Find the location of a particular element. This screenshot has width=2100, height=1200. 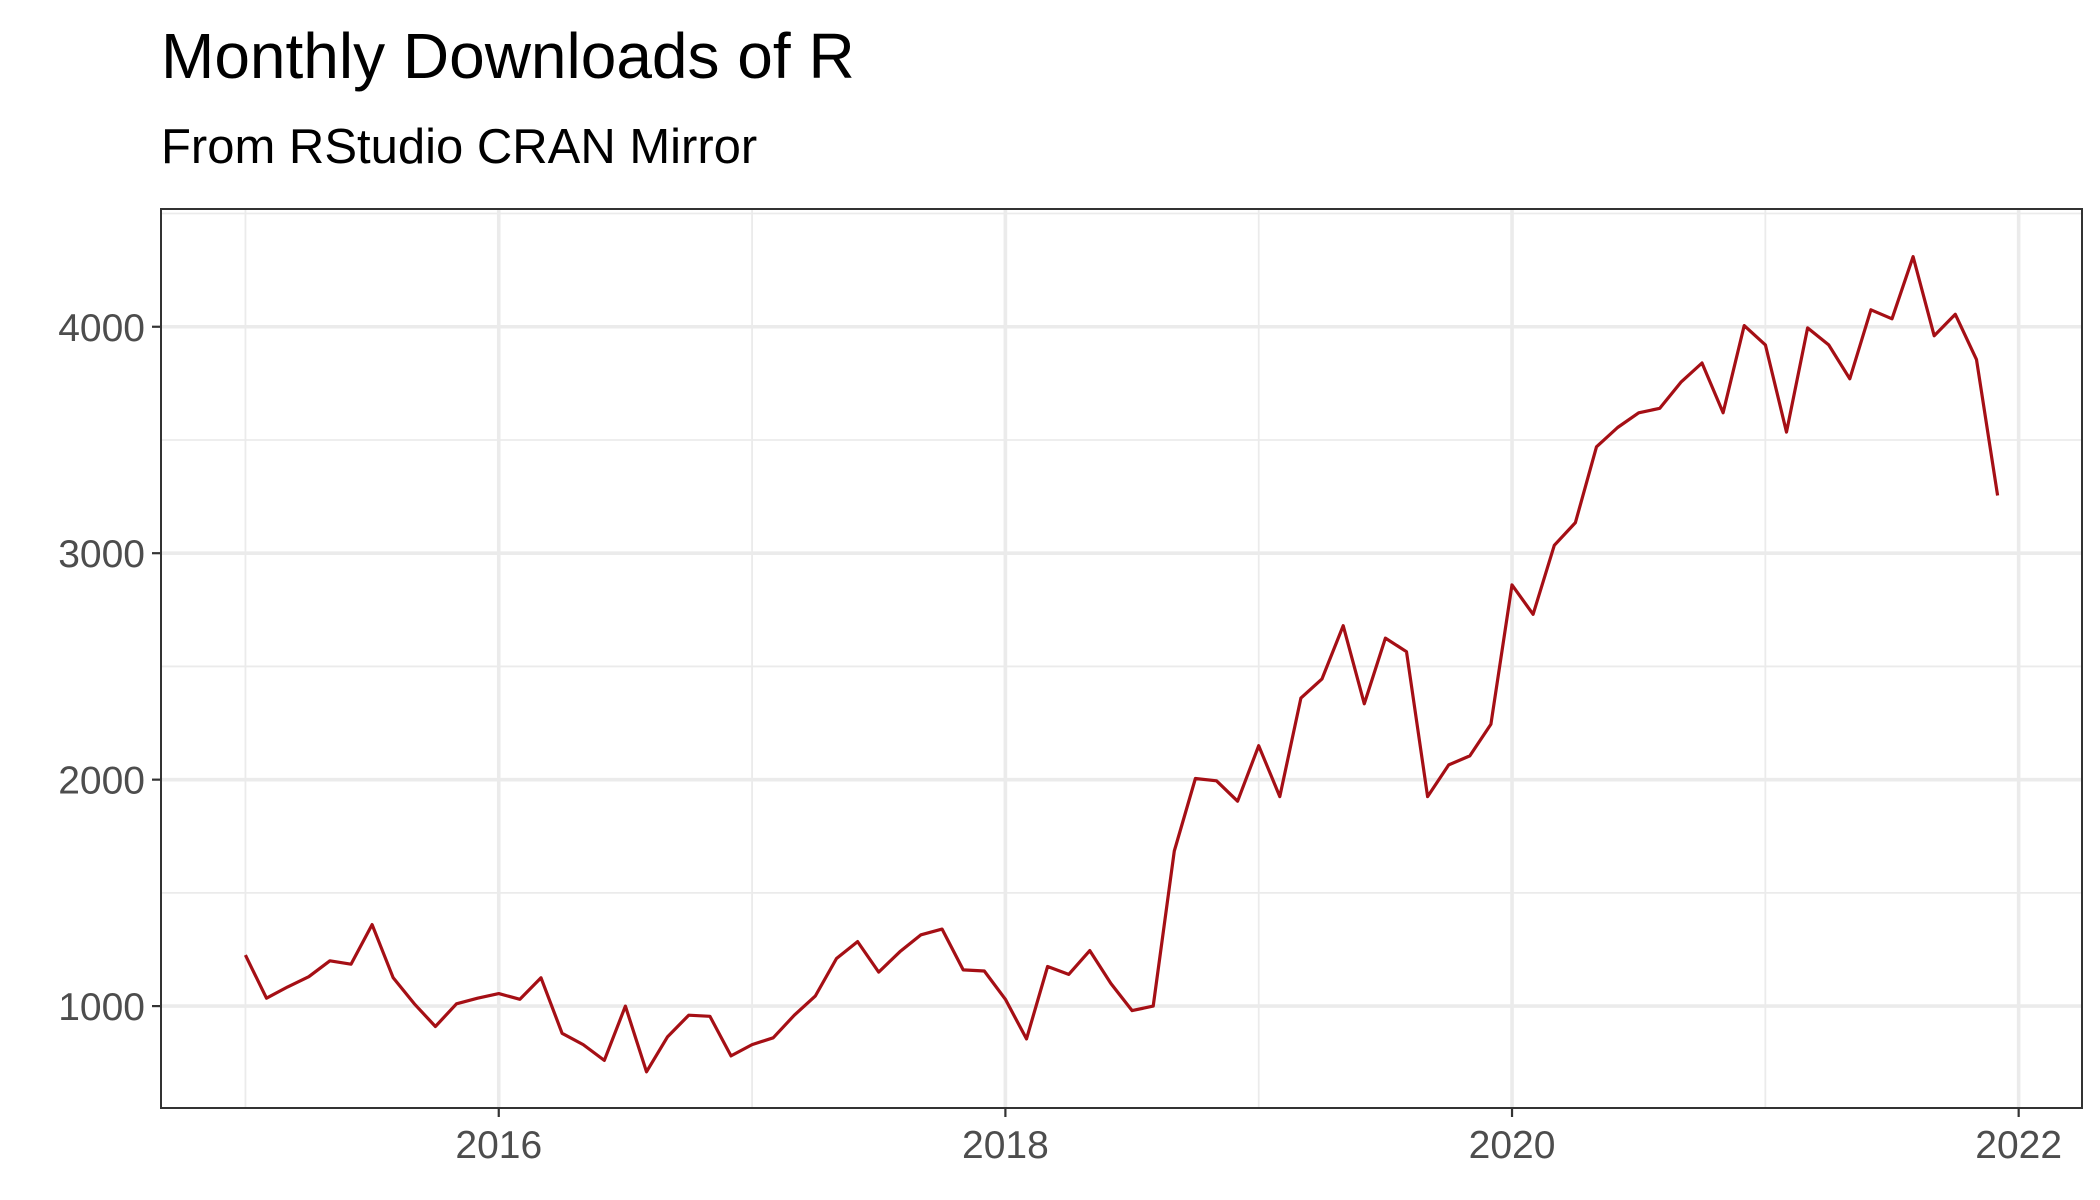

y-tick-label: 1000 is located at coordinates (101, 1007).